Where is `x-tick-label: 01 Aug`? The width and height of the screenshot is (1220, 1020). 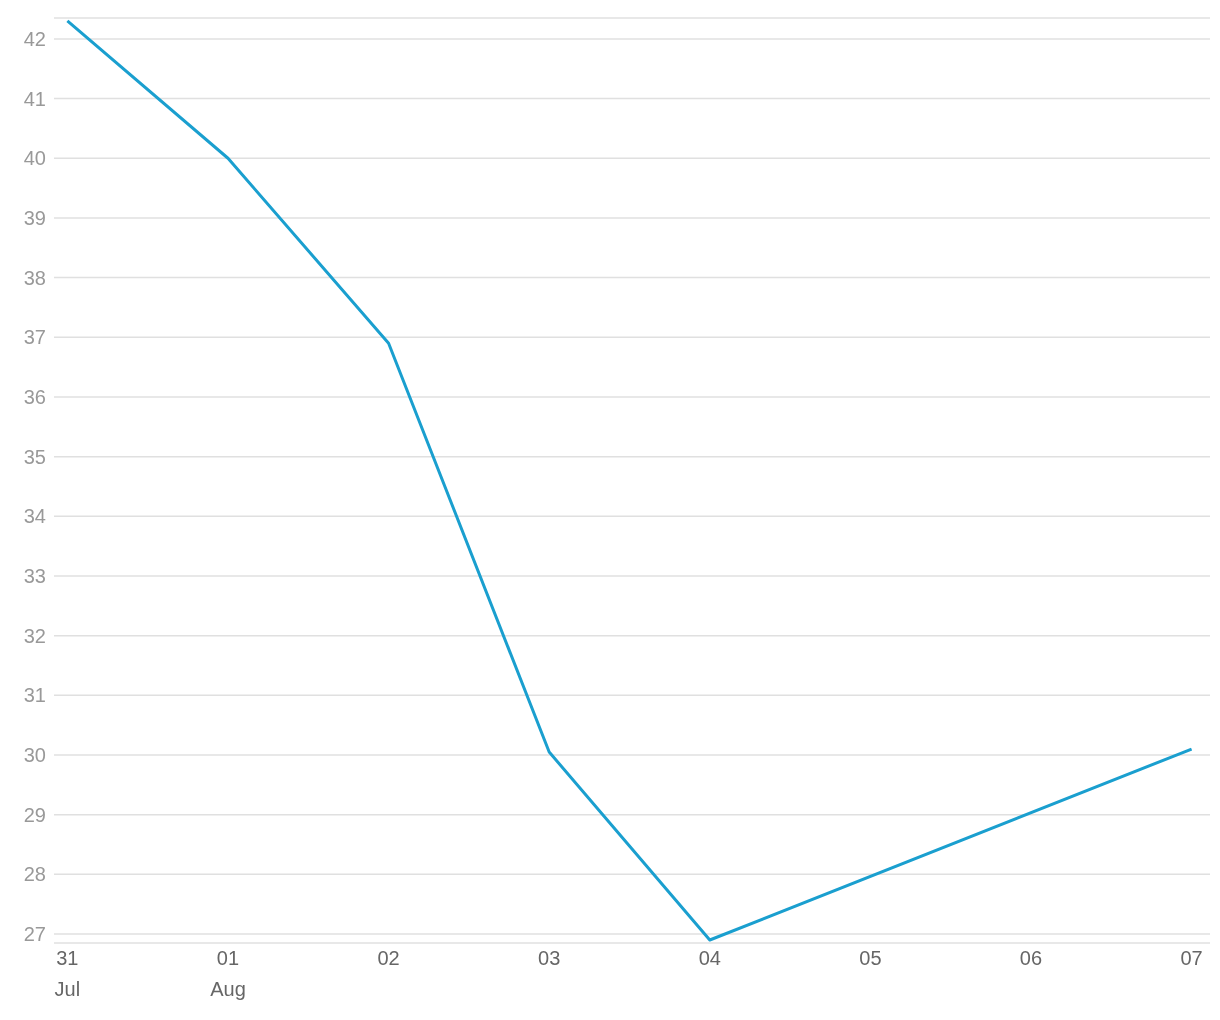 x-tick-label: 01 Aug is located at coordinates (228, 973).